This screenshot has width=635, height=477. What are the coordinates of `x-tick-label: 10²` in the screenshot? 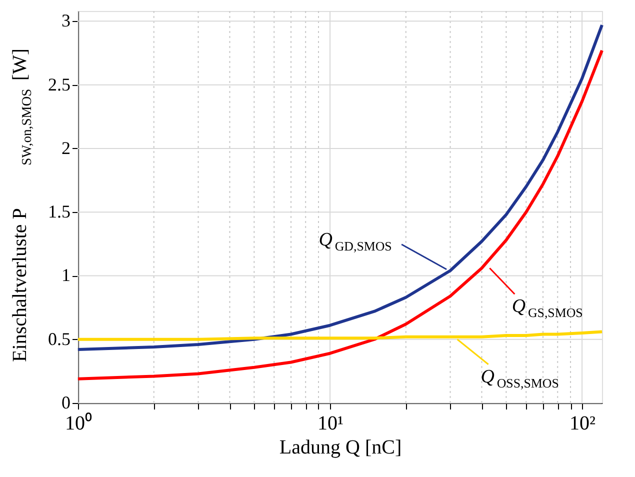 It's located at (583, 423).